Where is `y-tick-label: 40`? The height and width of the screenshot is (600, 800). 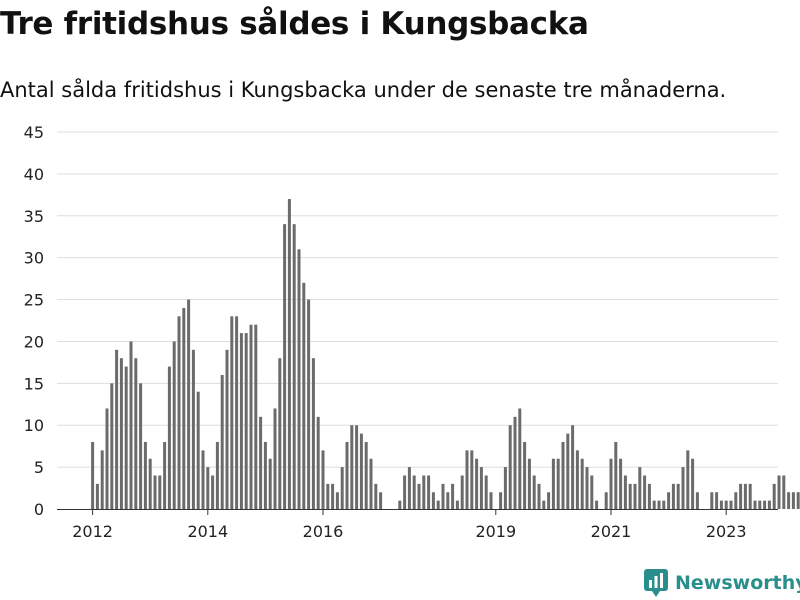 y-tick-label: 40 is located at coordinates (34, 174).